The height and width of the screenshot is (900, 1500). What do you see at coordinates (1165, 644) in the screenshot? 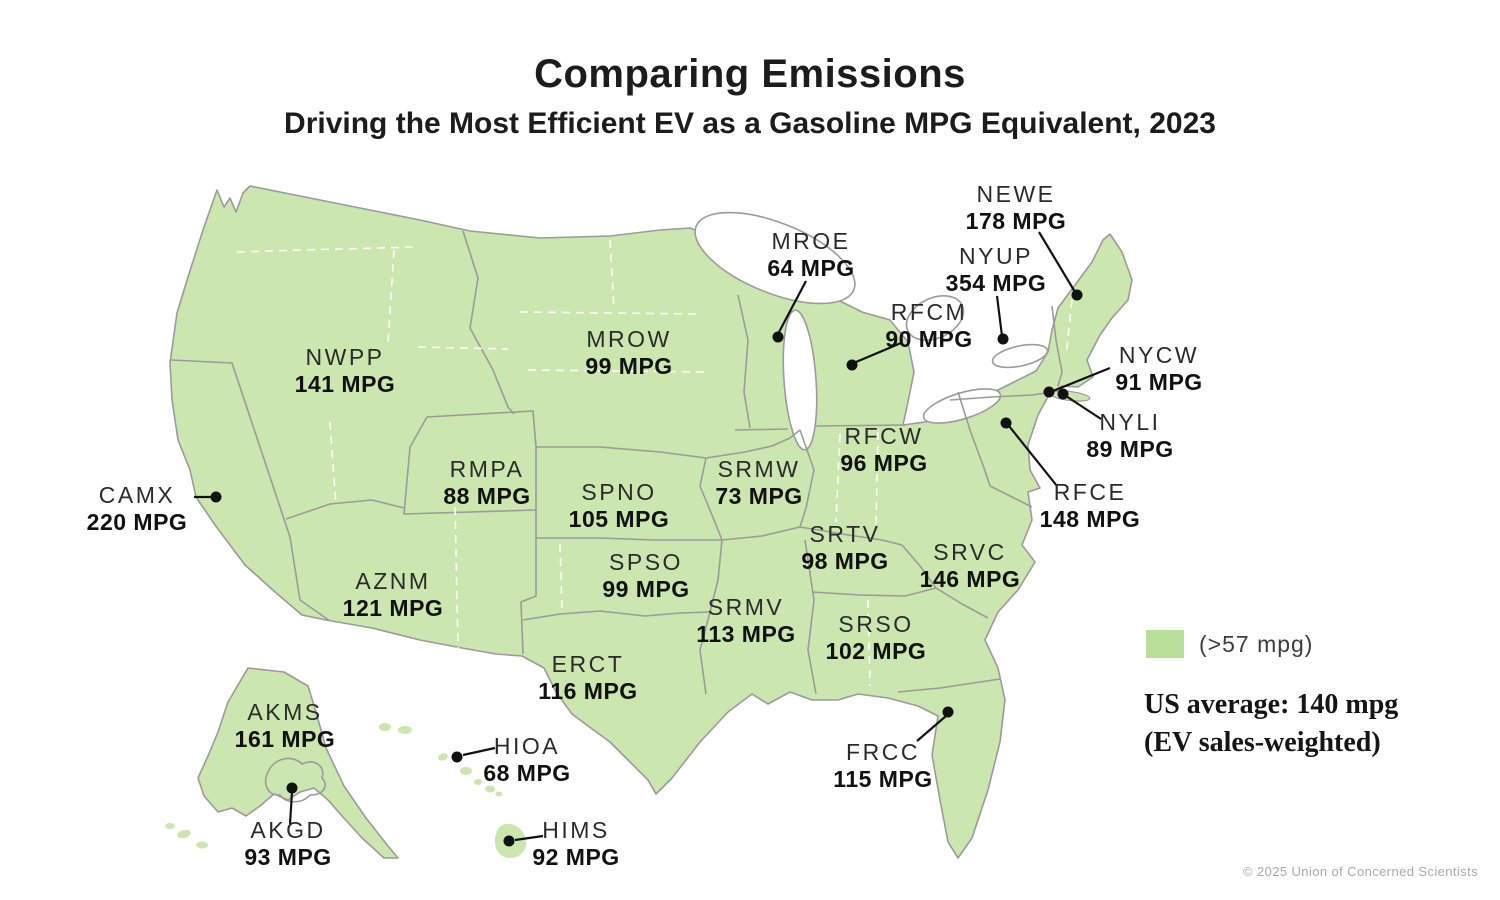
I see `legend-swatch` at bounding box center [1165, 644].